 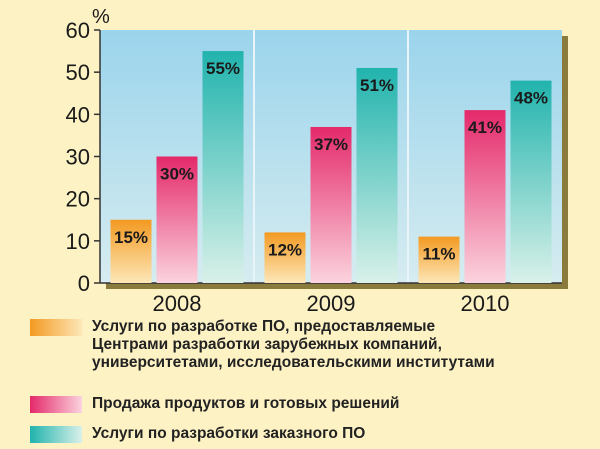 I want to click on x-tick-label: 2008, so click(x=177, y=303).